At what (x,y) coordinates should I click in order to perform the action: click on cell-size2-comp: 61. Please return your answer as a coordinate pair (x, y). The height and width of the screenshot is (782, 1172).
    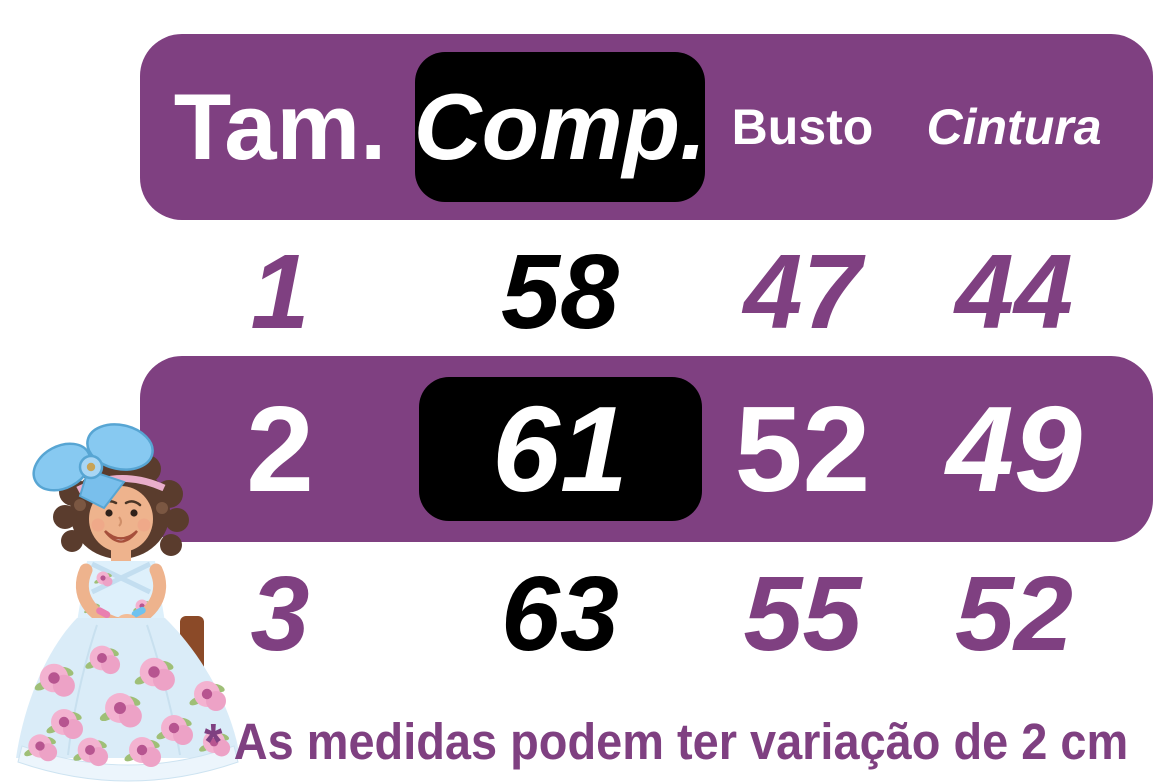
    Looking at the image, I should click on (560, 449).